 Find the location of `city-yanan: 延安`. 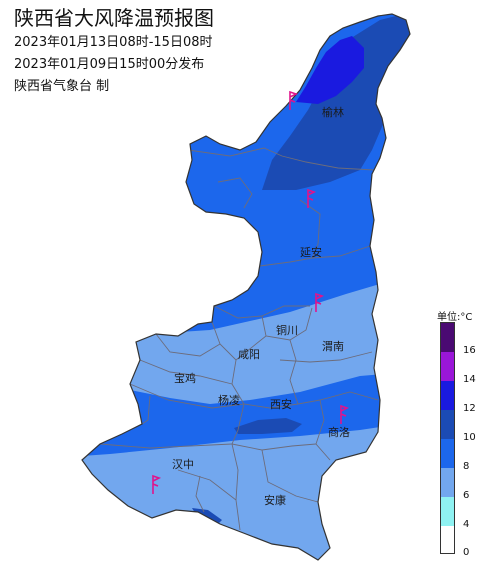

city-yanan: 延安 is located at coordinates (311, 252).